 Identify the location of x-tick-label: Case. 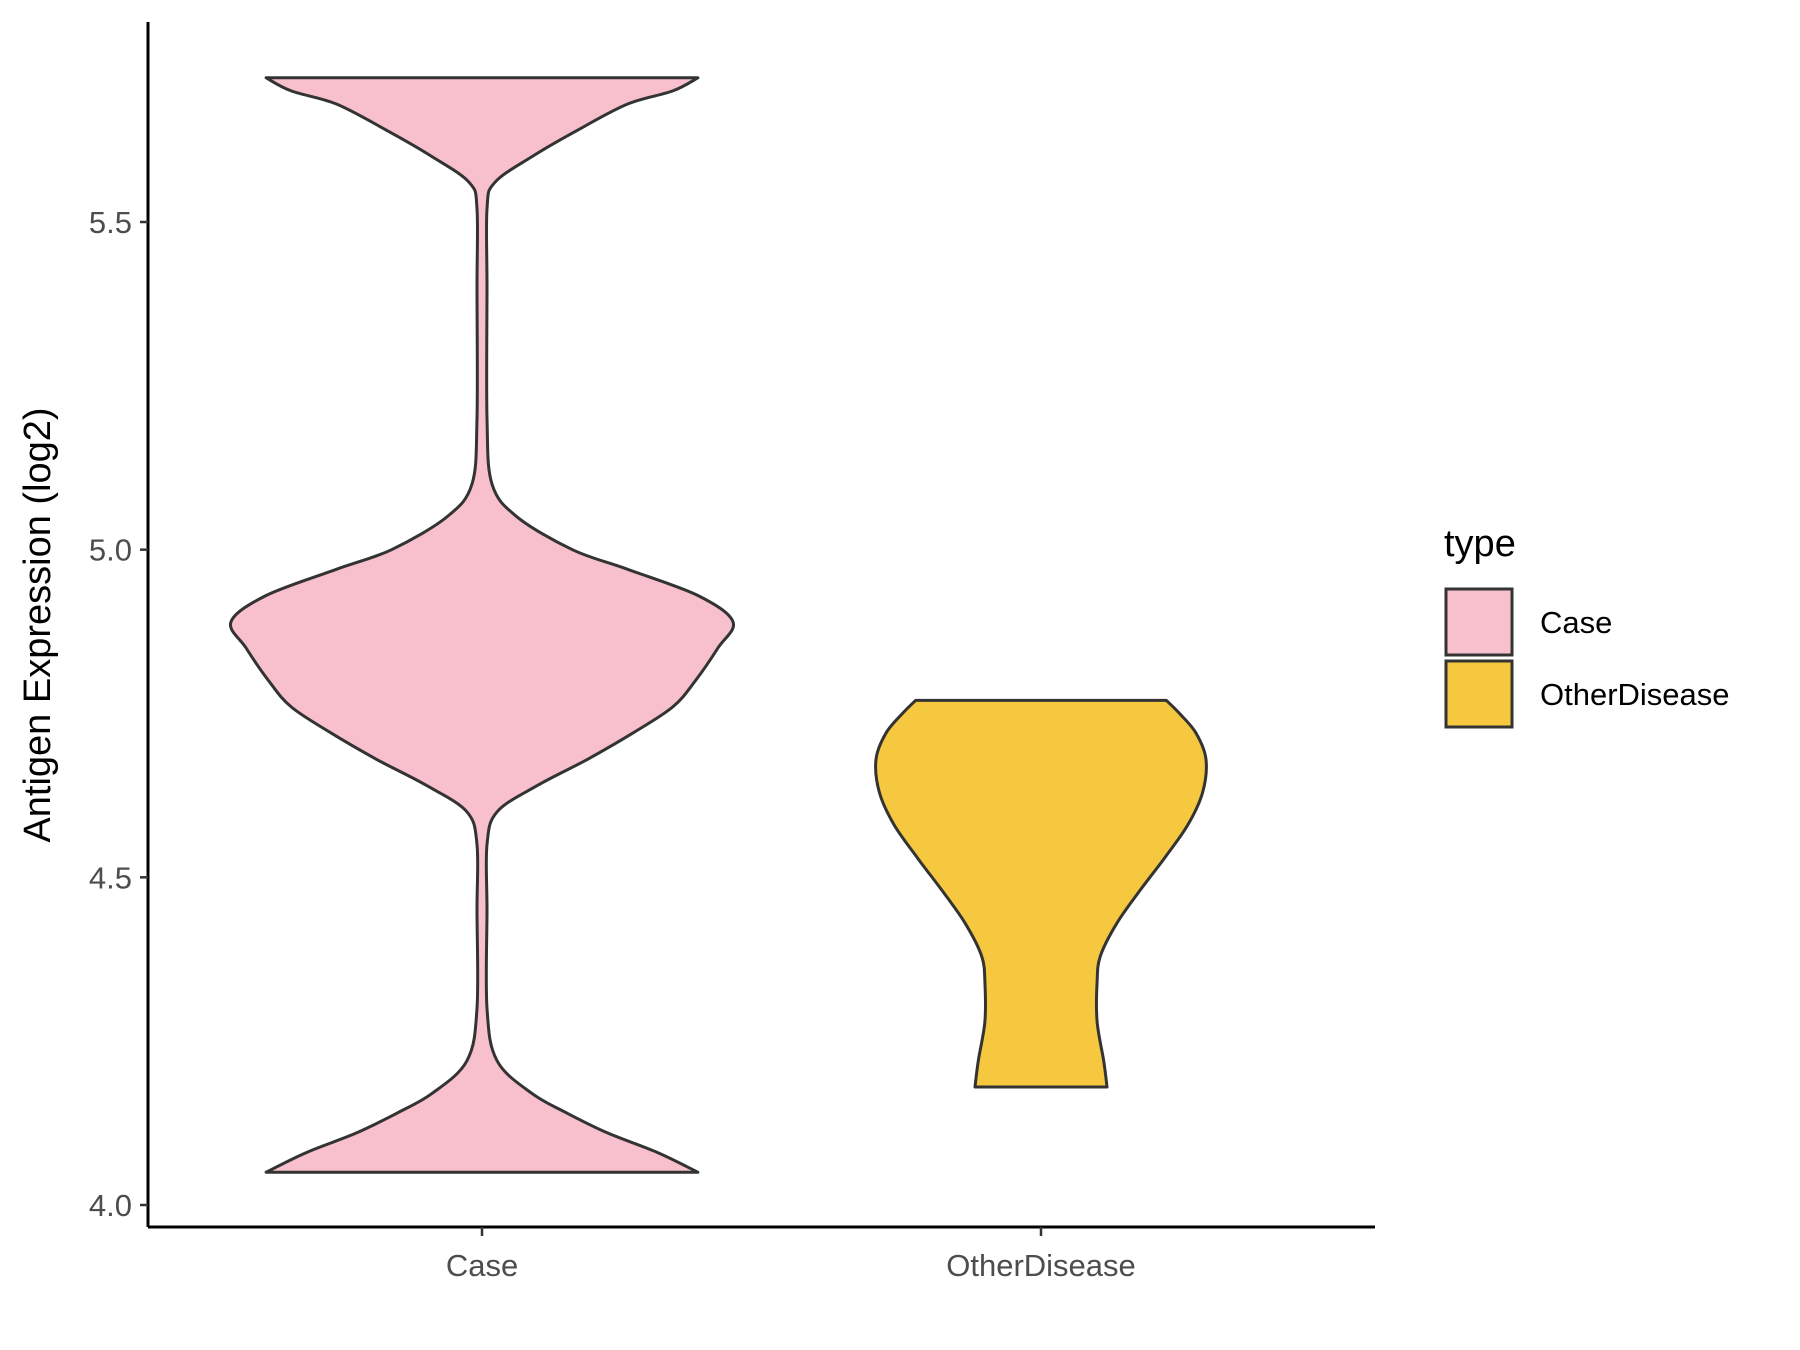
(482, 1265).